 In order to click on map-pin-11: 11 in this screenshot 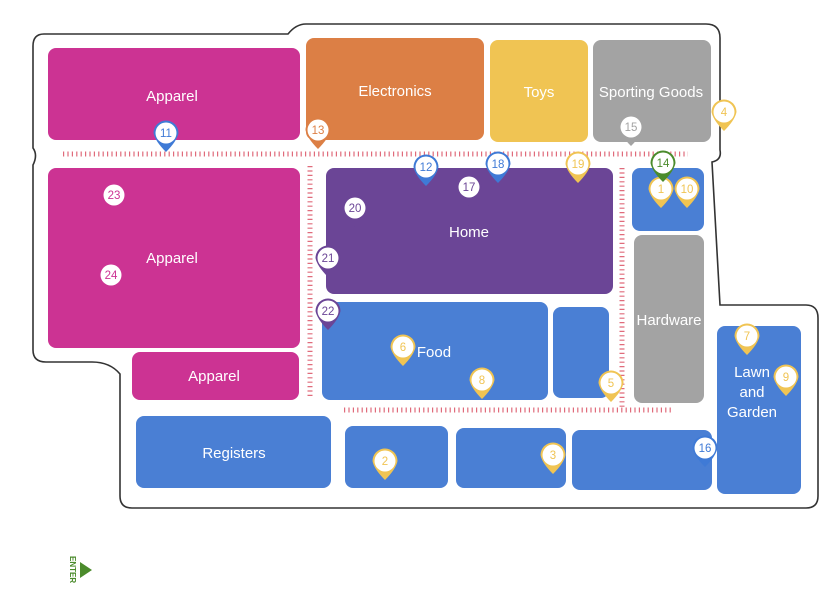, I will do `click(166, 136)`.